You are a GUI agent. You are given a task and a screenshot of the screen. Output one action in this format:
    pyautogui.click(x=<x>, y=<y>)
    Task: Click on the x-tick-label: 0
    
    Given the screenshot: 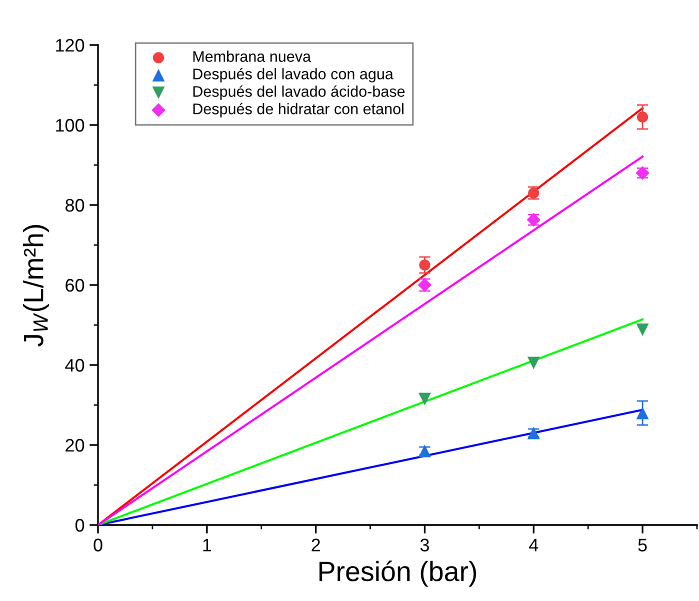 What is the action you would take?
    pyautogui.click(x=98, y=545)
    